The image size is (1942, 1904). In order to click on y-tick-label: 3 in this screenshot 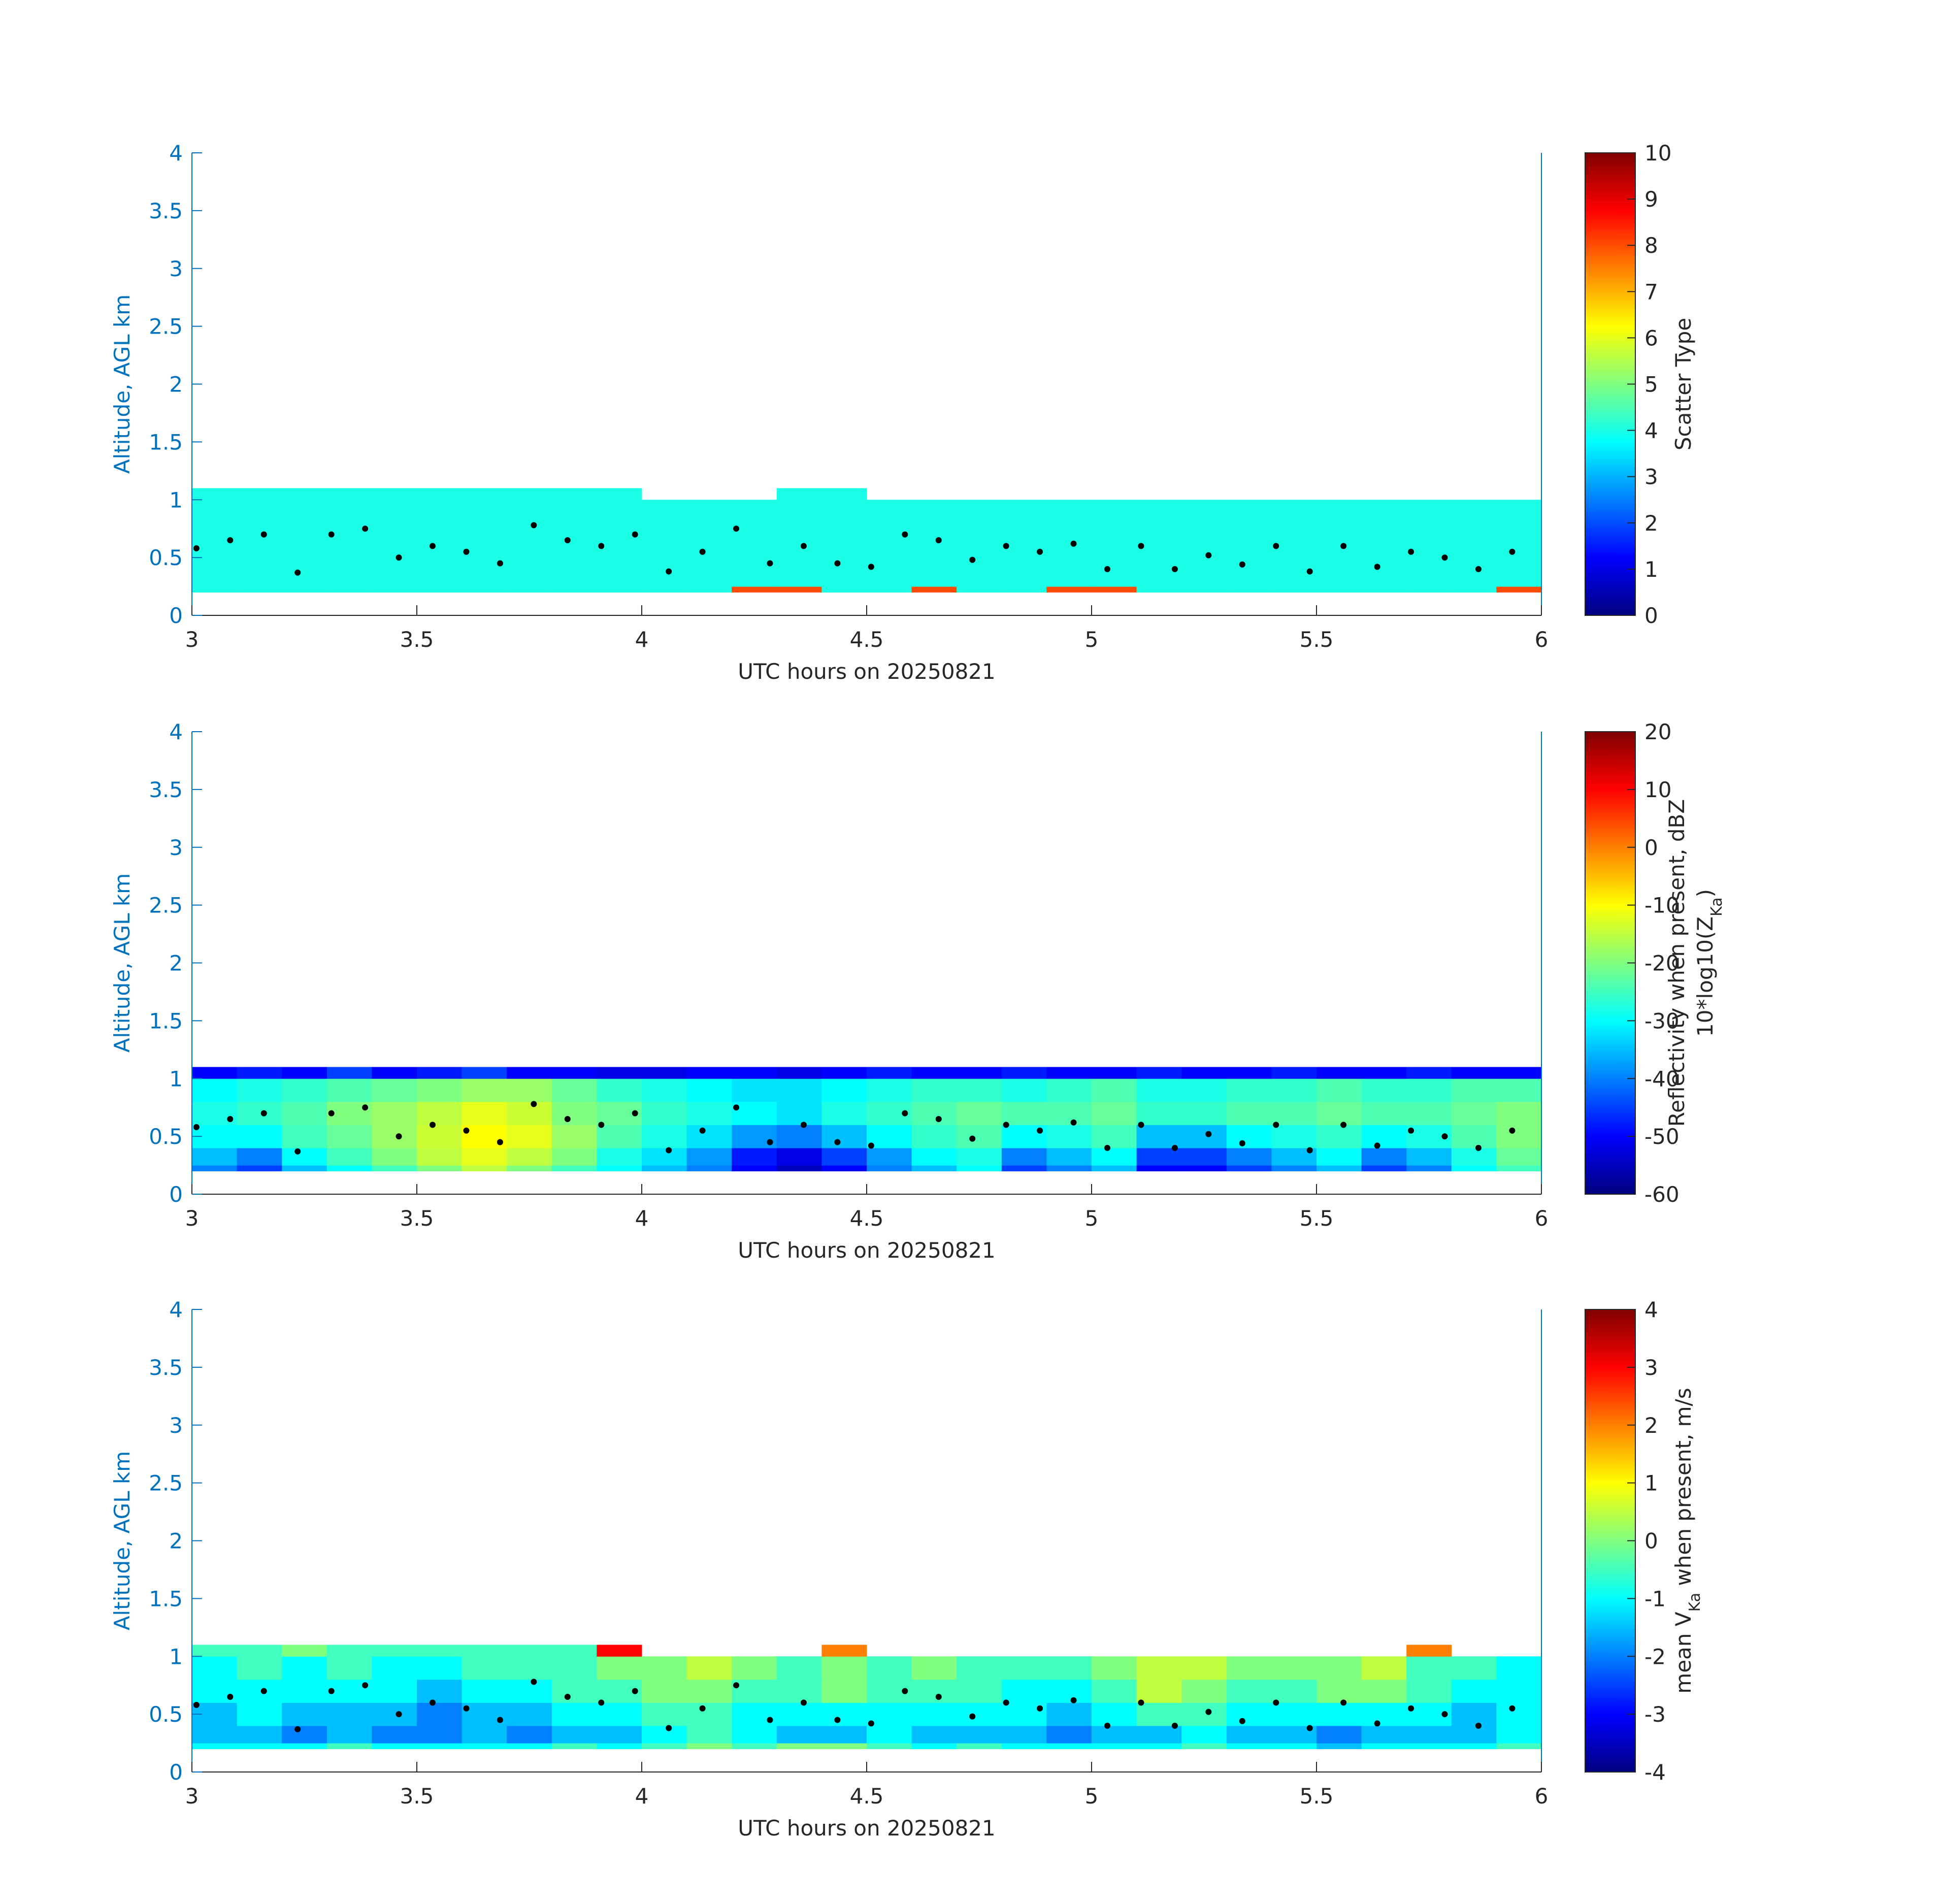, I will do `click(176, 269)`.